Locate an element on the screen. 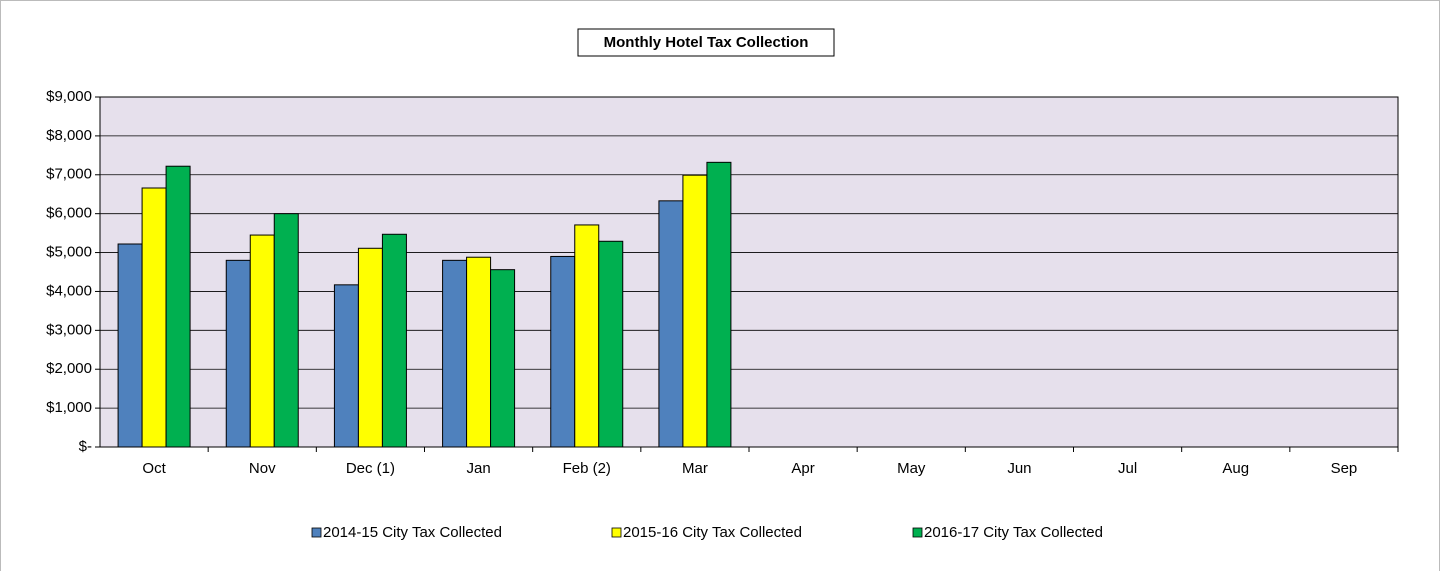  y-tick-label: $7,000 is located at coordinates (69, 174).